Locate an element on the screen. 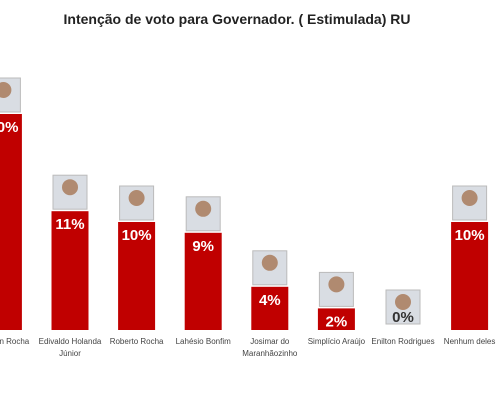 The height and width of the screenshot is (400, 500). value-label: 2% is located at coordinates (337, 321).